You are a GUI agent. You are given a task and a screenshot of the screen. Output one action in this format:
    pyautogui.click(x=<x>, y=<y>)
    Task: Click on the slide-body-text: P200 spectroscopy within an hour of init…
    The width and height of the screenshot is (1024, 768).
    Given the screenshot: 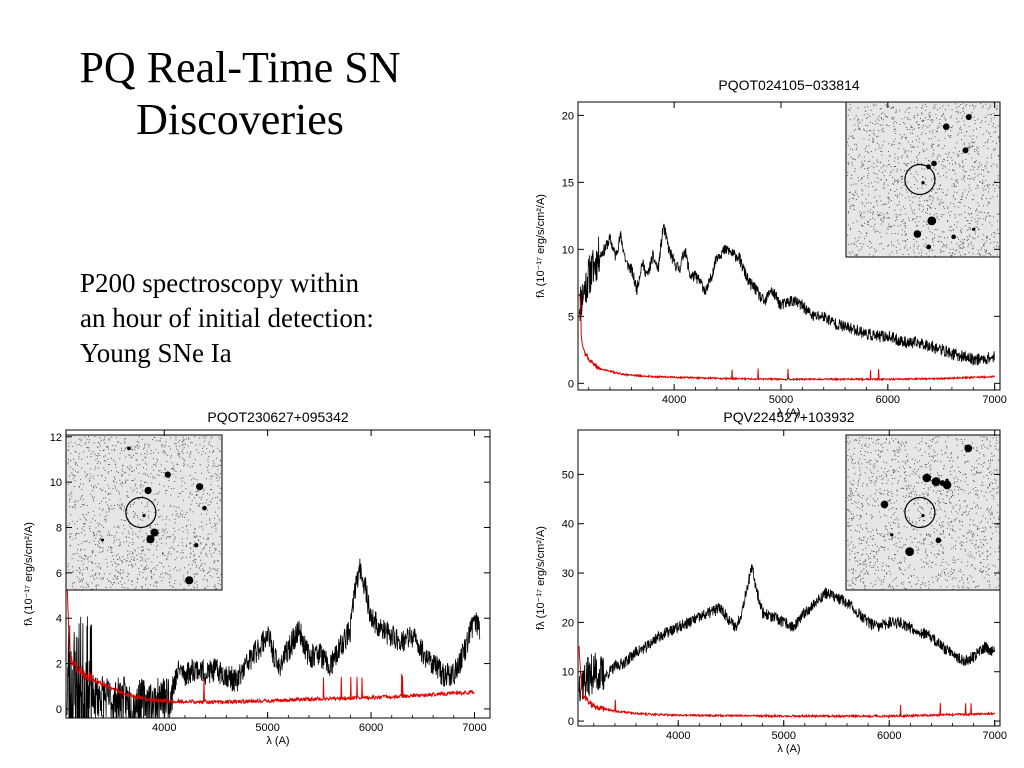 What is the action you would take?
    pyautogui.click(x=280, y=318)
    